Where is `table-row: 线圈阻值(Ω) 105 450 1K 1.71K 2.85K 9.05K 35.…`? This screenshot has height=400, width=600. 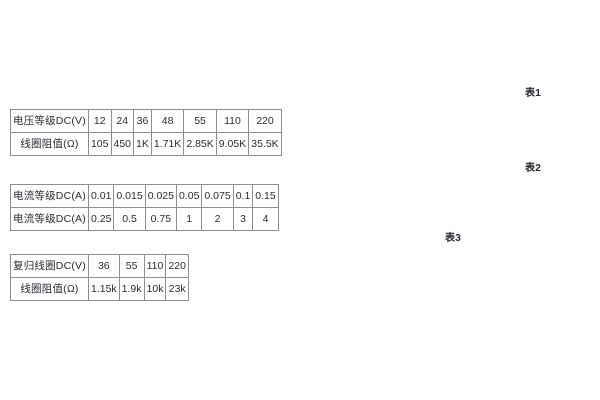 table-row: 线圈阻值(Ω) 105 450 1K 1.71K 2.85K 9.05K 35.… is located at coordinates (146, 144).